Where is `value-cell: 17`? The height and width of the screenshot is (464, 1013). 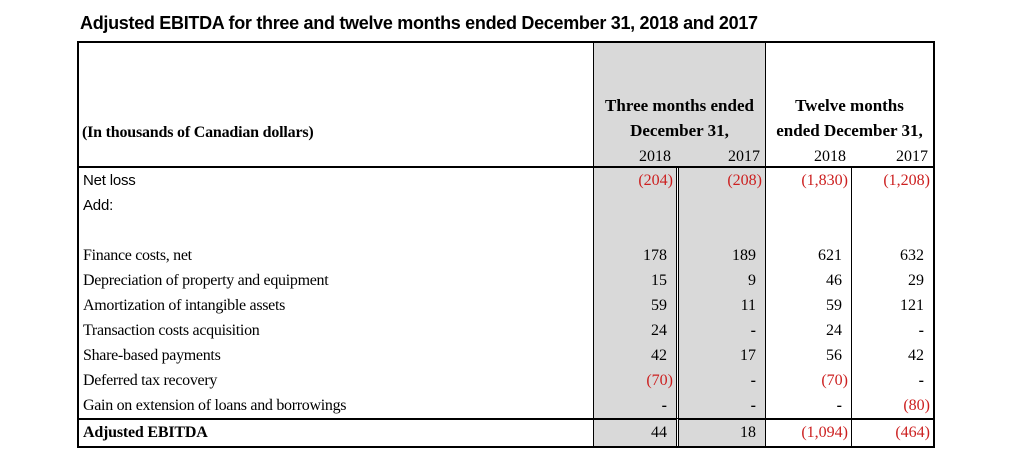 value-cell: 17 is located at coordinates (720, 355).